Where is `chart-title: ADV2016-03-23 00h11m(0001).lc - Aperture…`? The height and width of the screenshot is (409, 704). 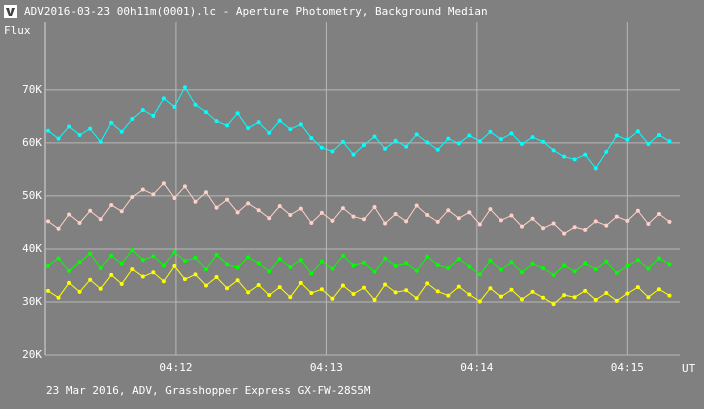 chart-title: ADV2016-03-23 00h11m(0001).lc - Aperture… is located at coordinates (256, 11).